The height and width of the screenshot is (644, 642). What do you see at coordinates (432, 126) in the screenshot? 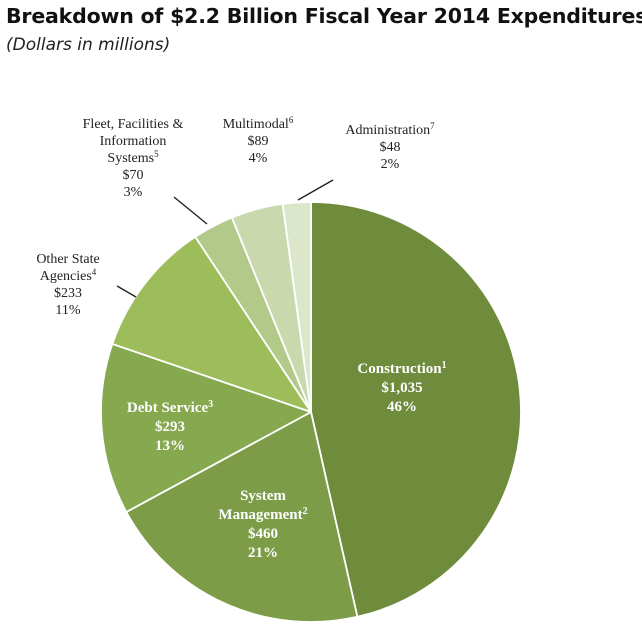
I see `footnote-marker: 7` at bounding box center [432, 126].